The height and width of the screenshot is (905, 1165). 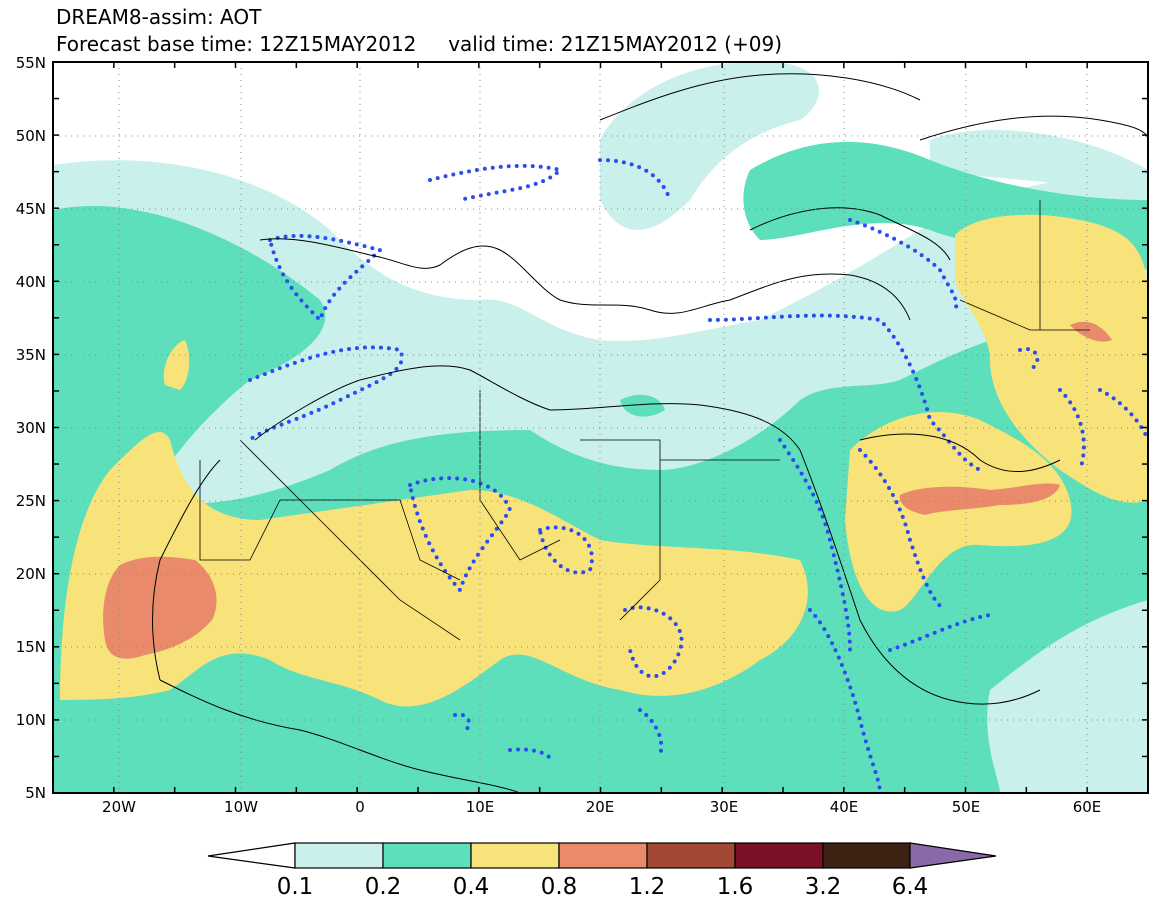 I want to click on lat-tick-label: 10N, so click(x=31, y=720).